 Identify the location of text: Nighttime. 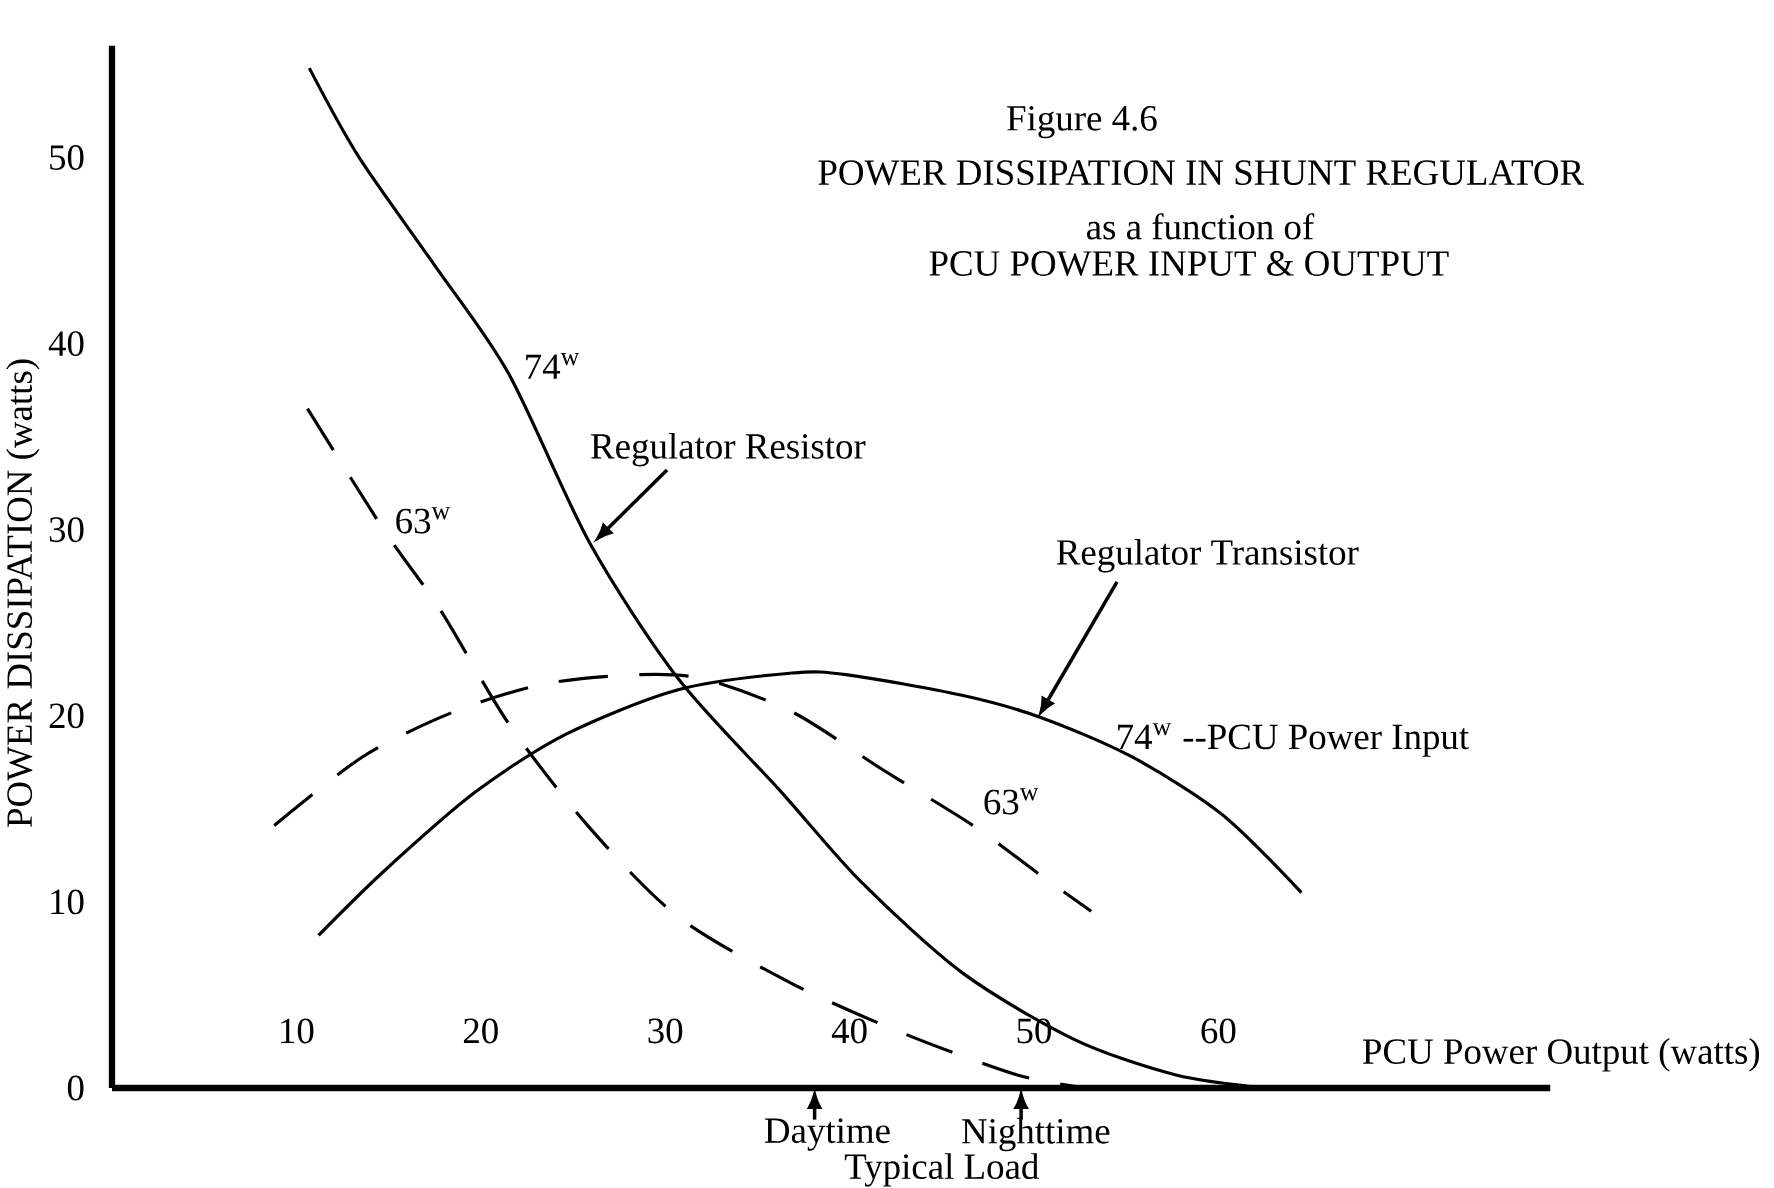
(1036, 1134).